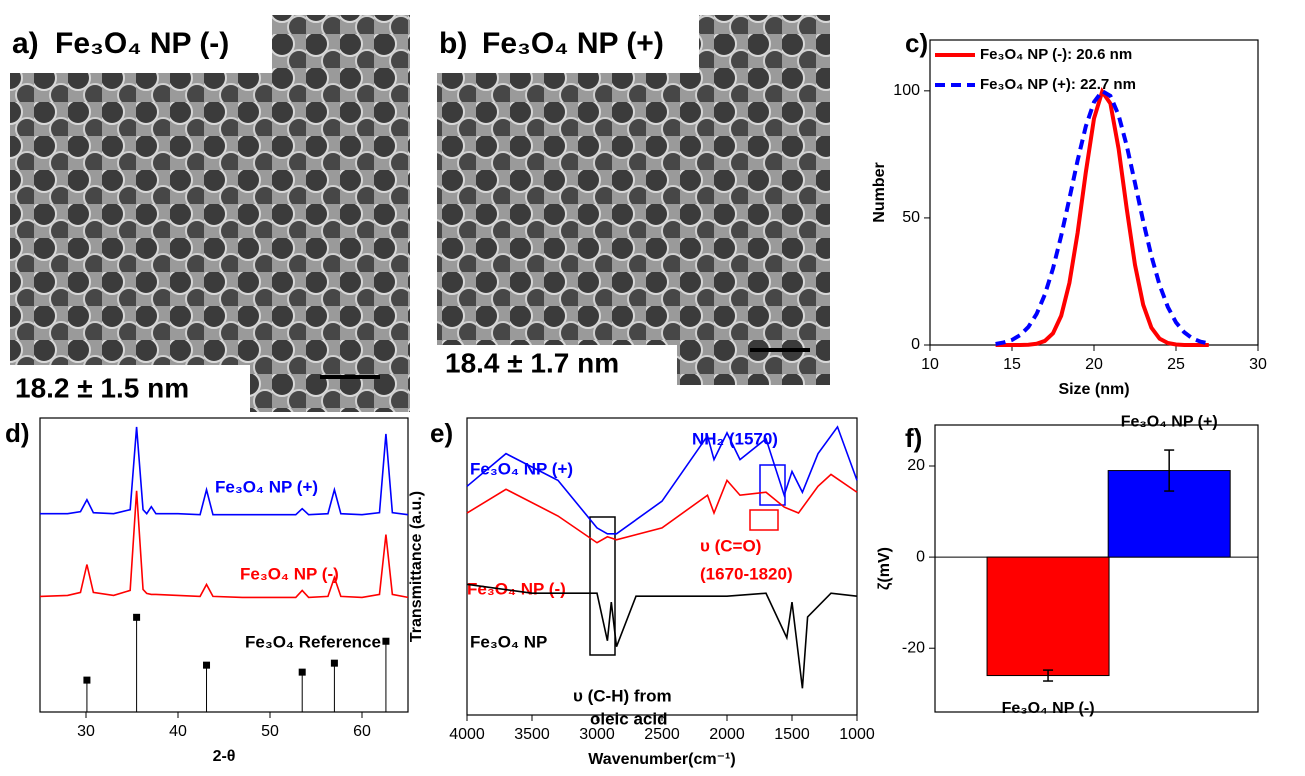 This screenshot has width=1305, height=776. I want to click on legend-label: Fe₃O₄ NP (-): 20.6 nm, so click(1056, 54).